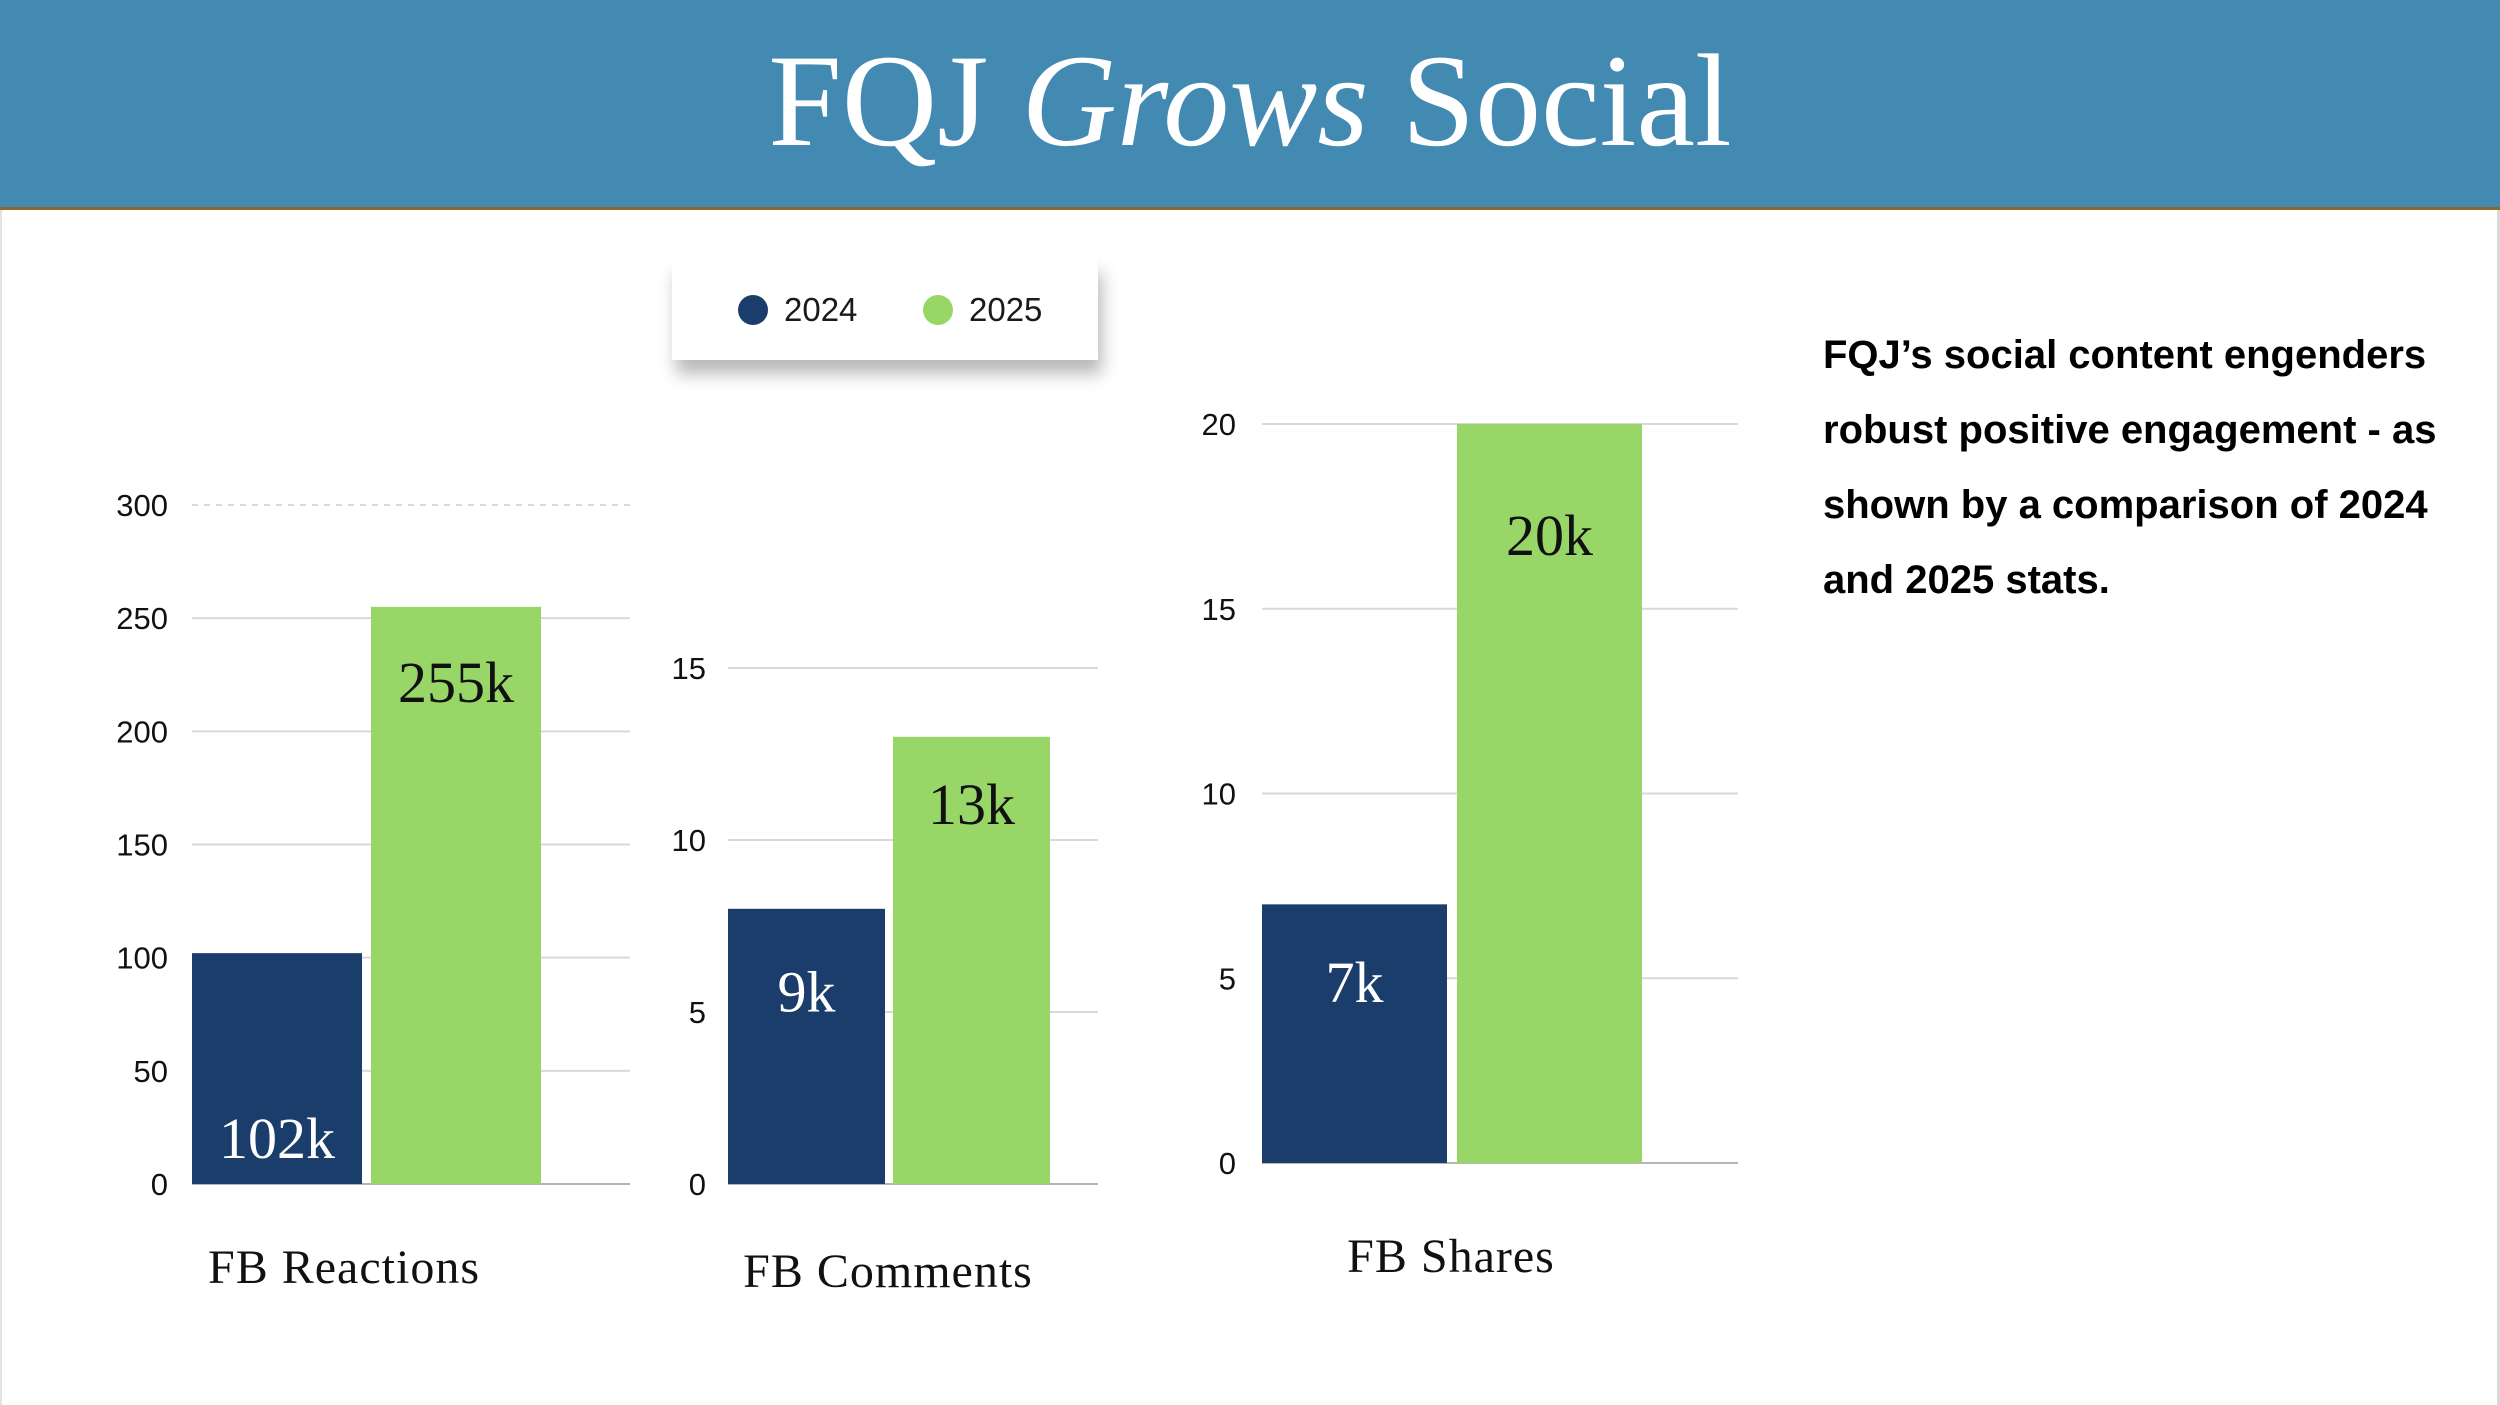  I want to click on y-tick-label: 150, so click(142, 845).